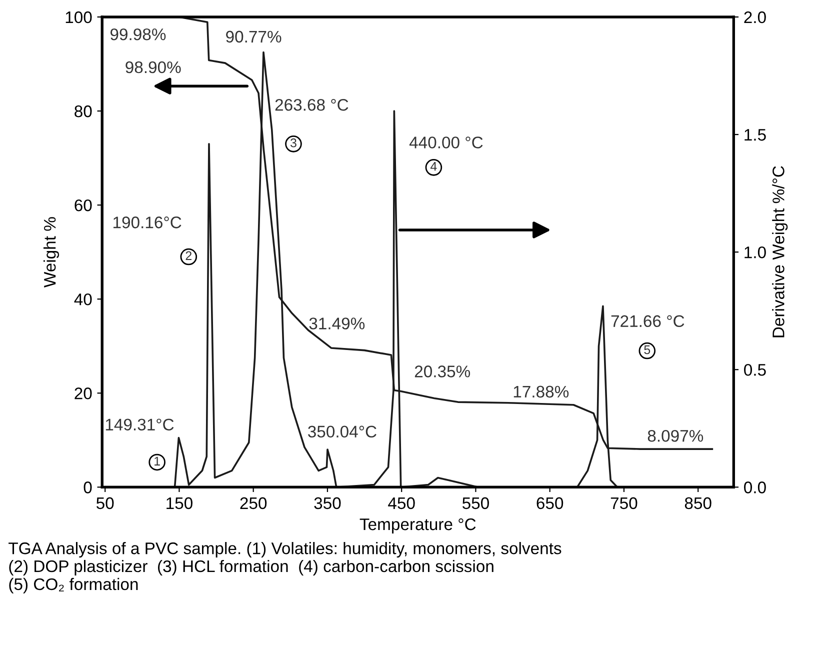  I want to click on annotation: 263.68 °C, so click(311, 104).